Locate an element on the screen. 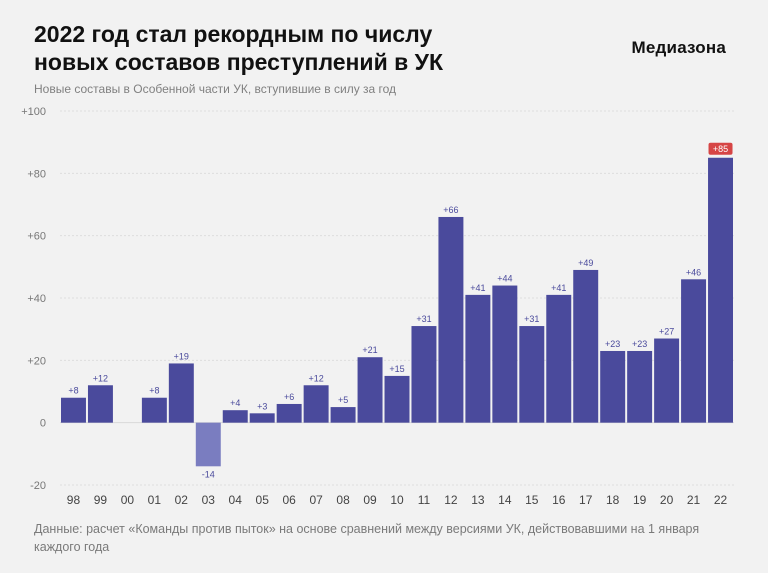 This screenshot has height=573, width=768. x-tick-label: 07 is located at coordinates (316, 500).